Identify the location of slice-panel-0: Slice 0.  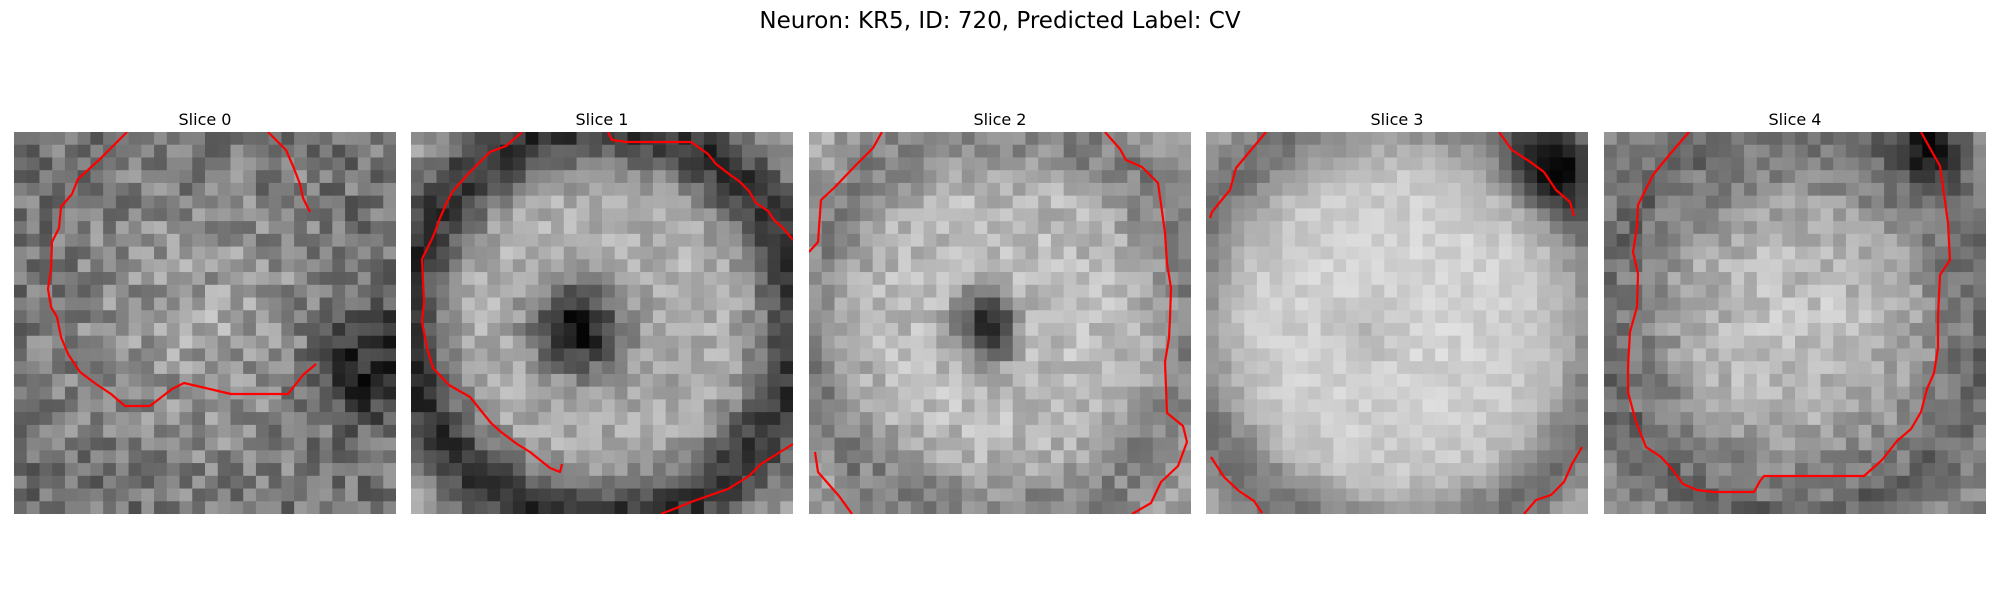
(205, 311).